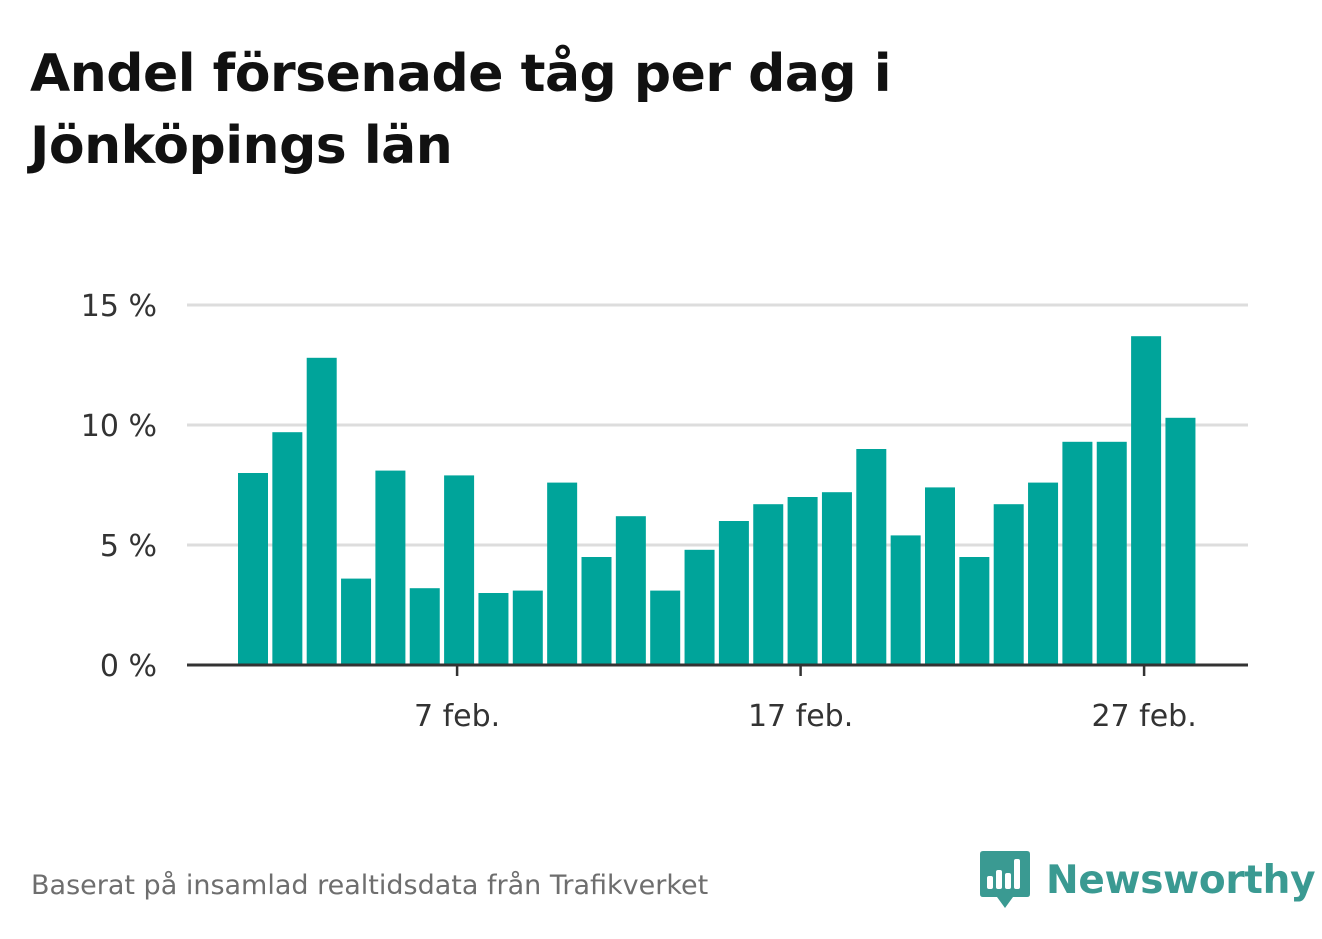 This screenshot has height=939, width=1322. Describe the element at coordinates (119, 306) in the screenshot. I see `y-tick-label: 15 %` at that location.